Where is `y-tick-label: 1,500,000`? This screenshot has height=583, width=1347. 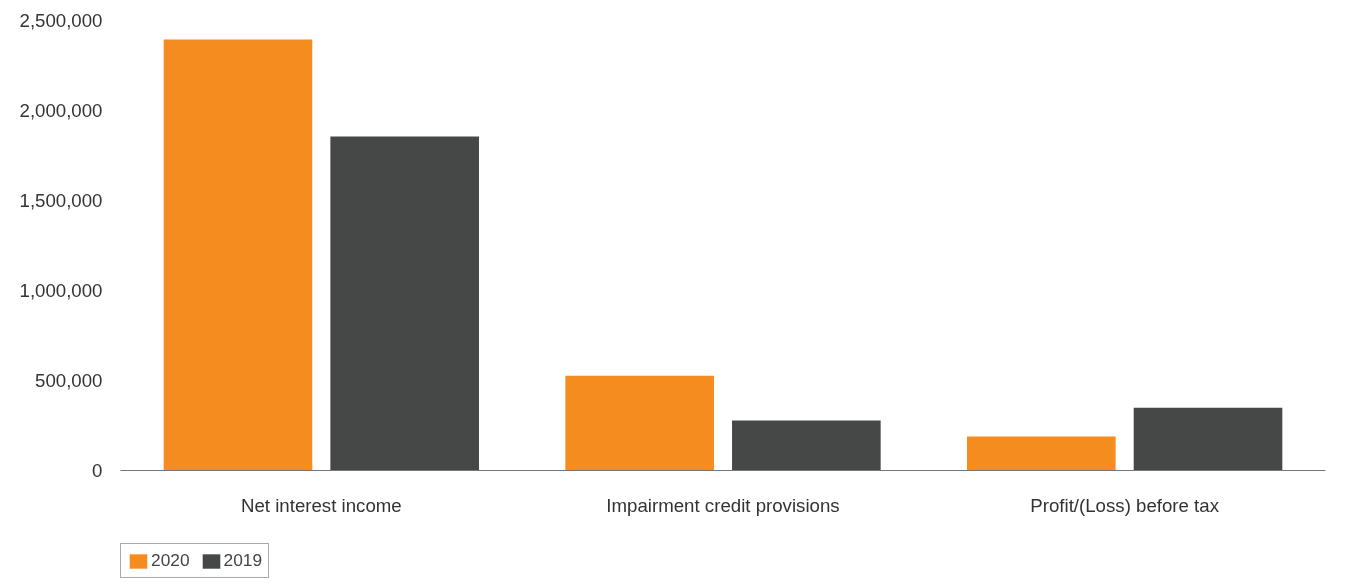
y-tick-label: 1,500,000 is located at coordinates (61, 200).